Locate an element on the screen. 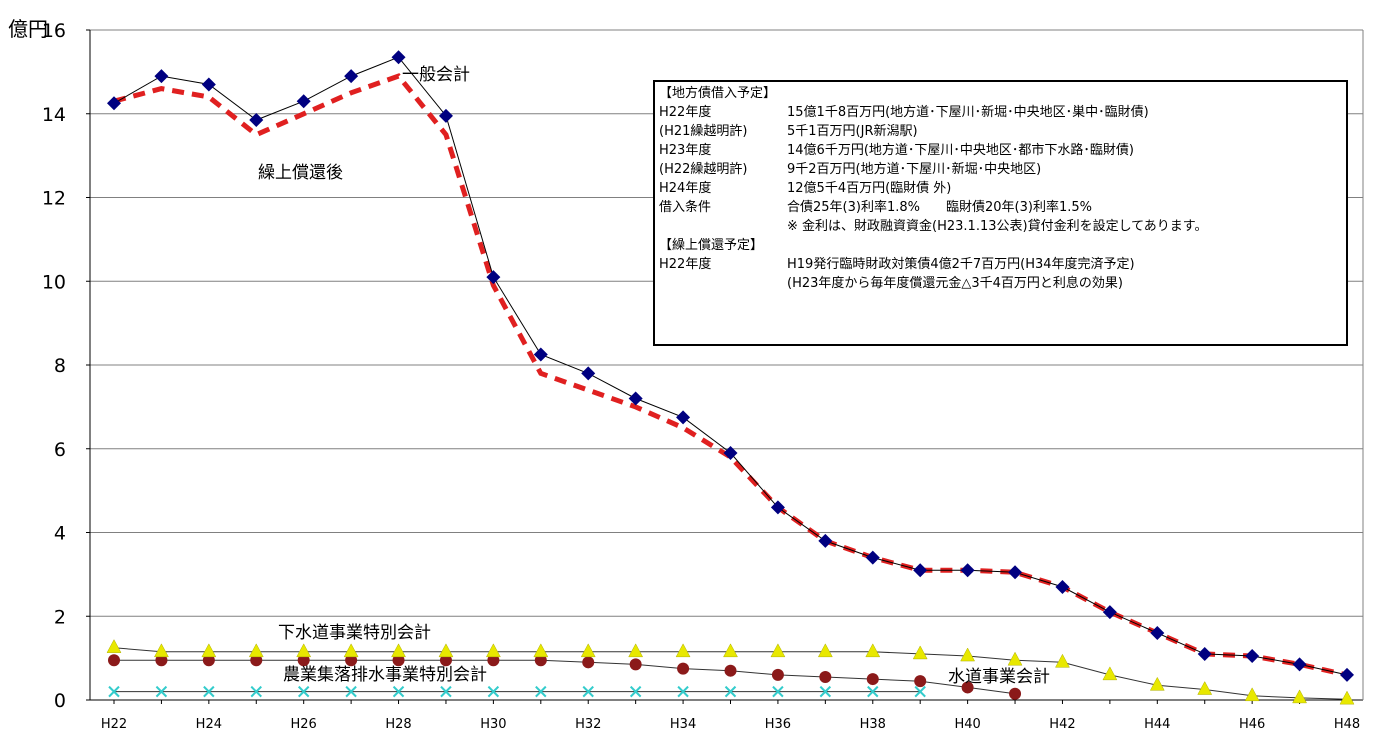 This screenshot has height=736, width=1379. annotation-rural-sewer-account: 農業集落排水事業特別会計 is located at coordinates (385, 675).